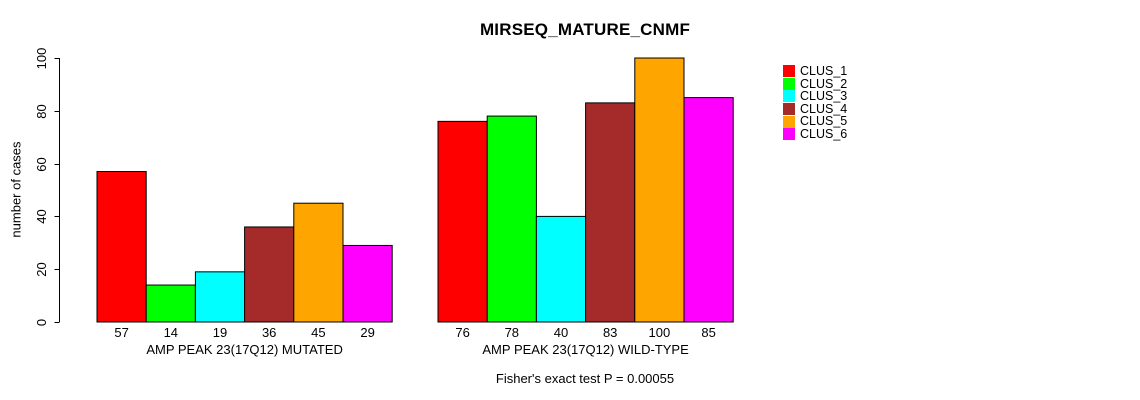  What do you see at coordinates (41, 216) in the screenshot?
I see `y-axis-tick-label: 40` at bounding box center [41, 216].